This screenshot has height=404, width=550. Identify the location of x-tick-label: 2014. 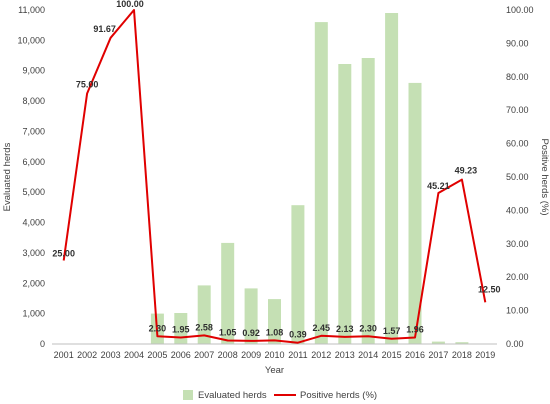
(368, 355).